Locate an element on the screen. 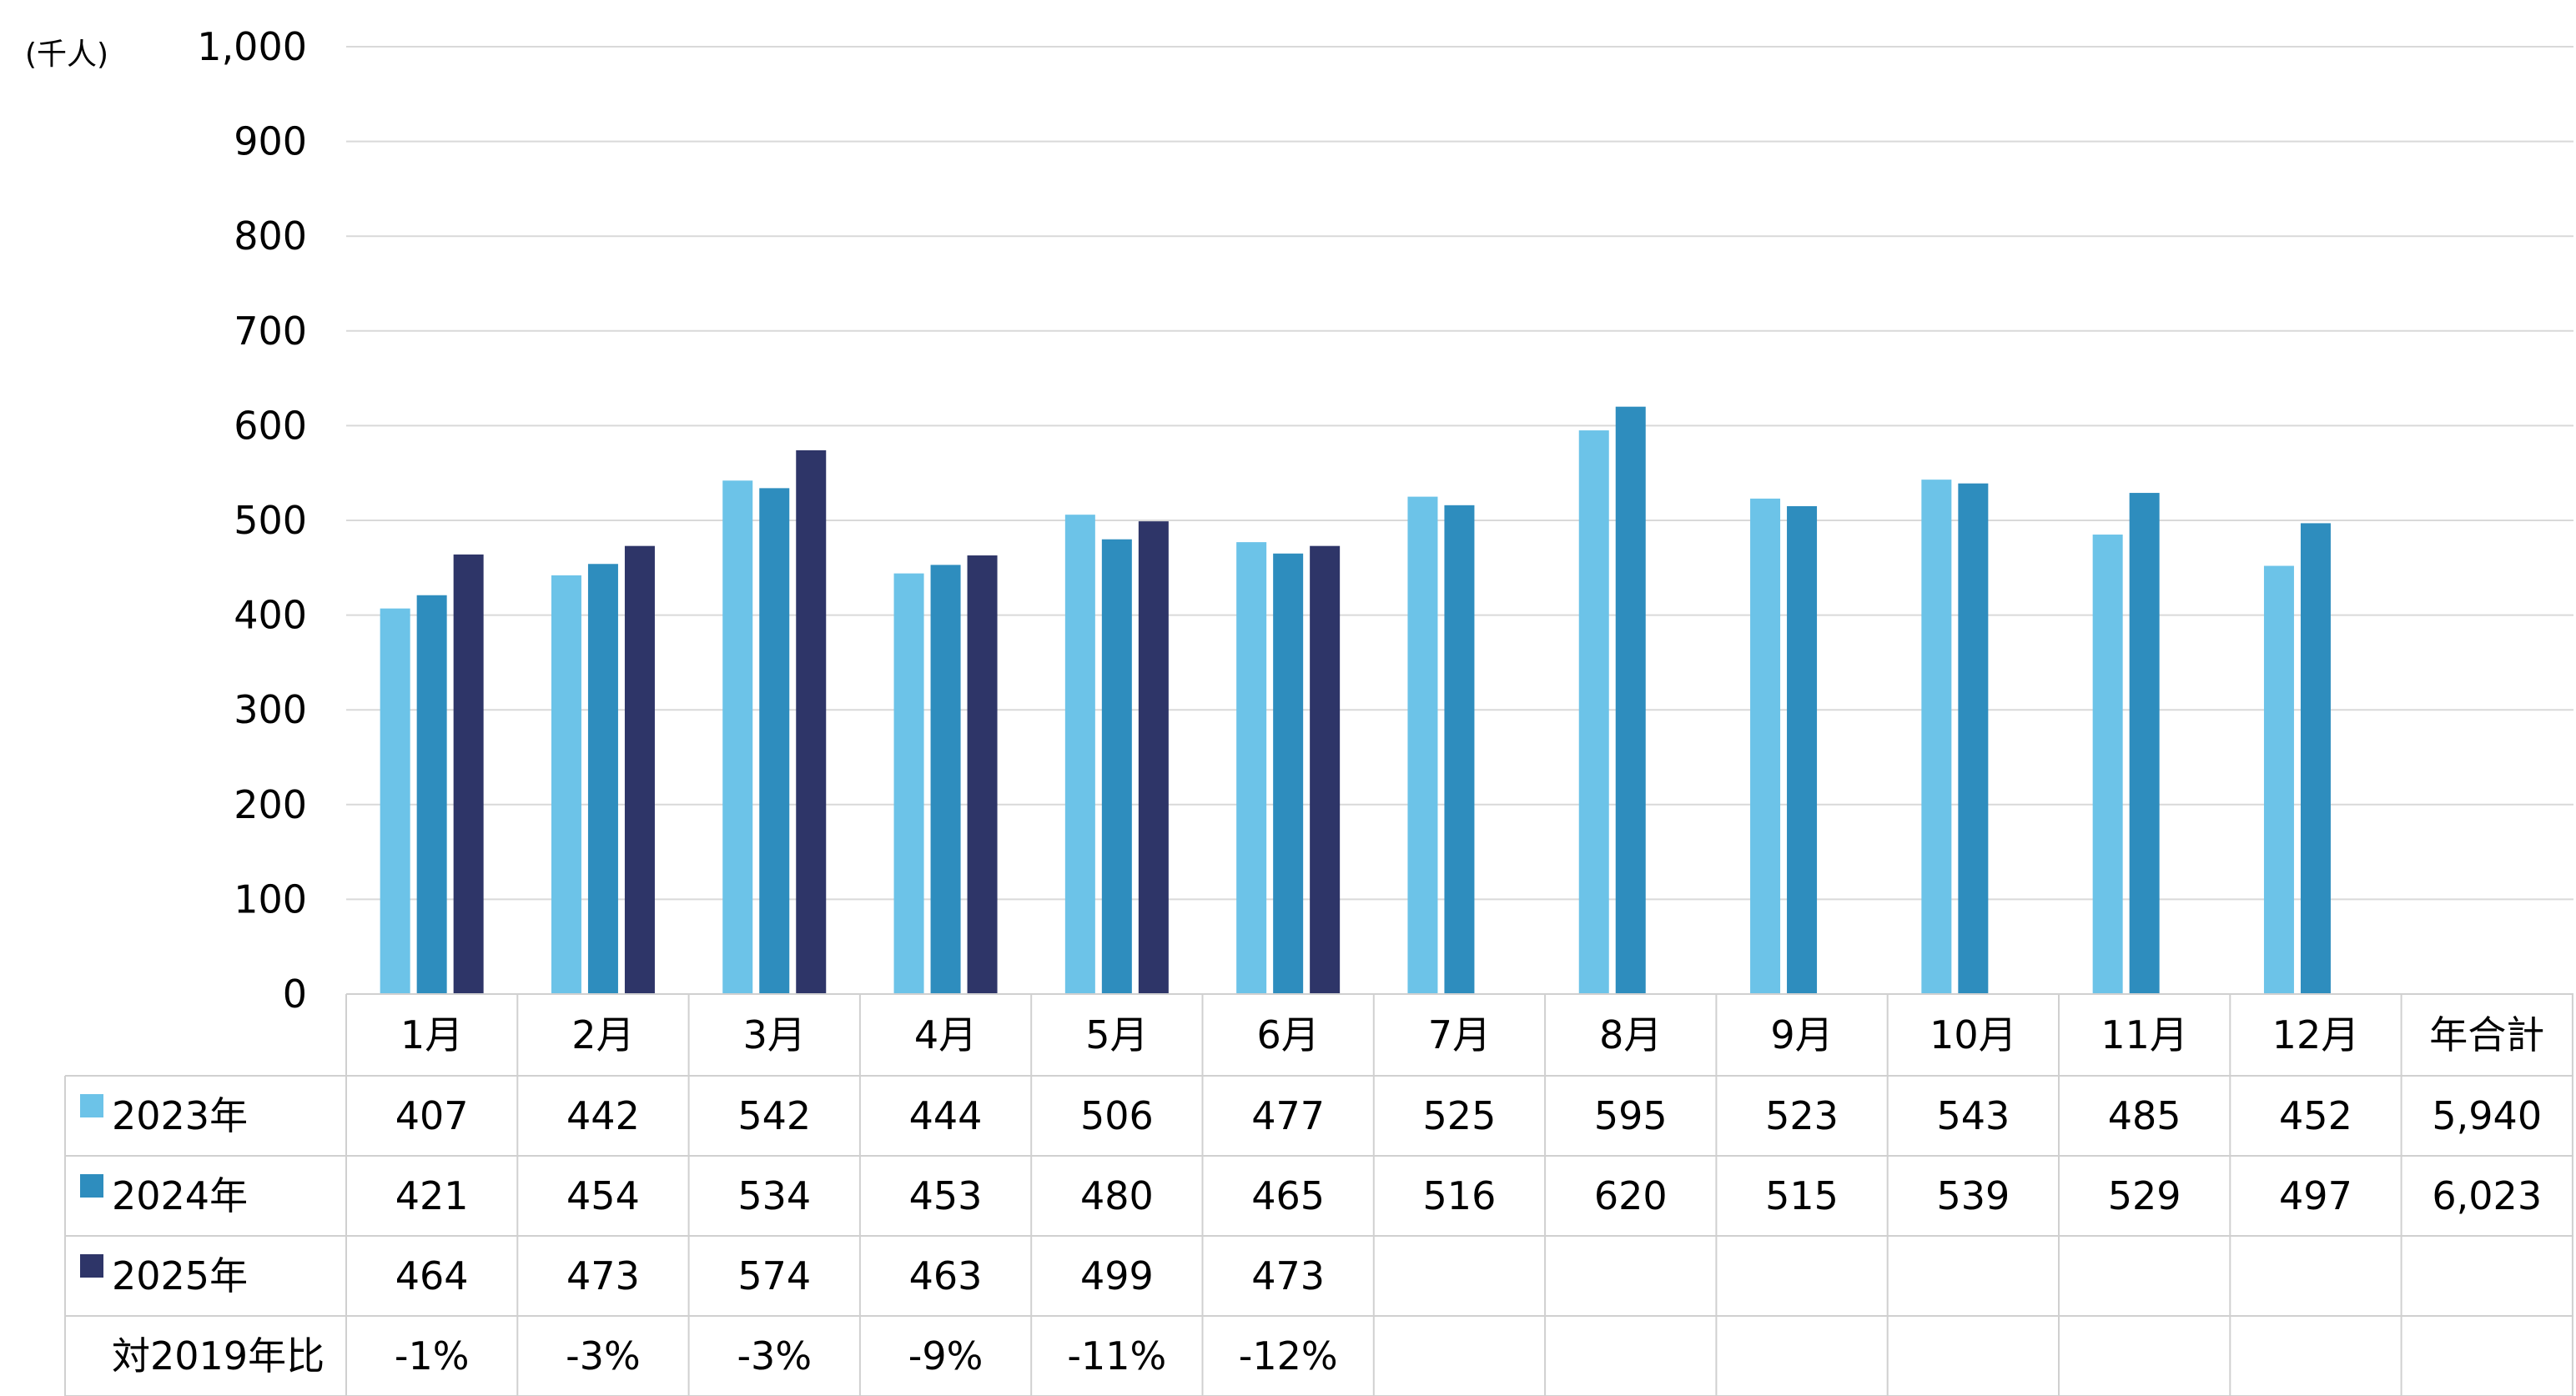 Image resolution: width=2576 pixels, height=1396 pixels. data-value: 515 is located at coordinates (1802, 1195).